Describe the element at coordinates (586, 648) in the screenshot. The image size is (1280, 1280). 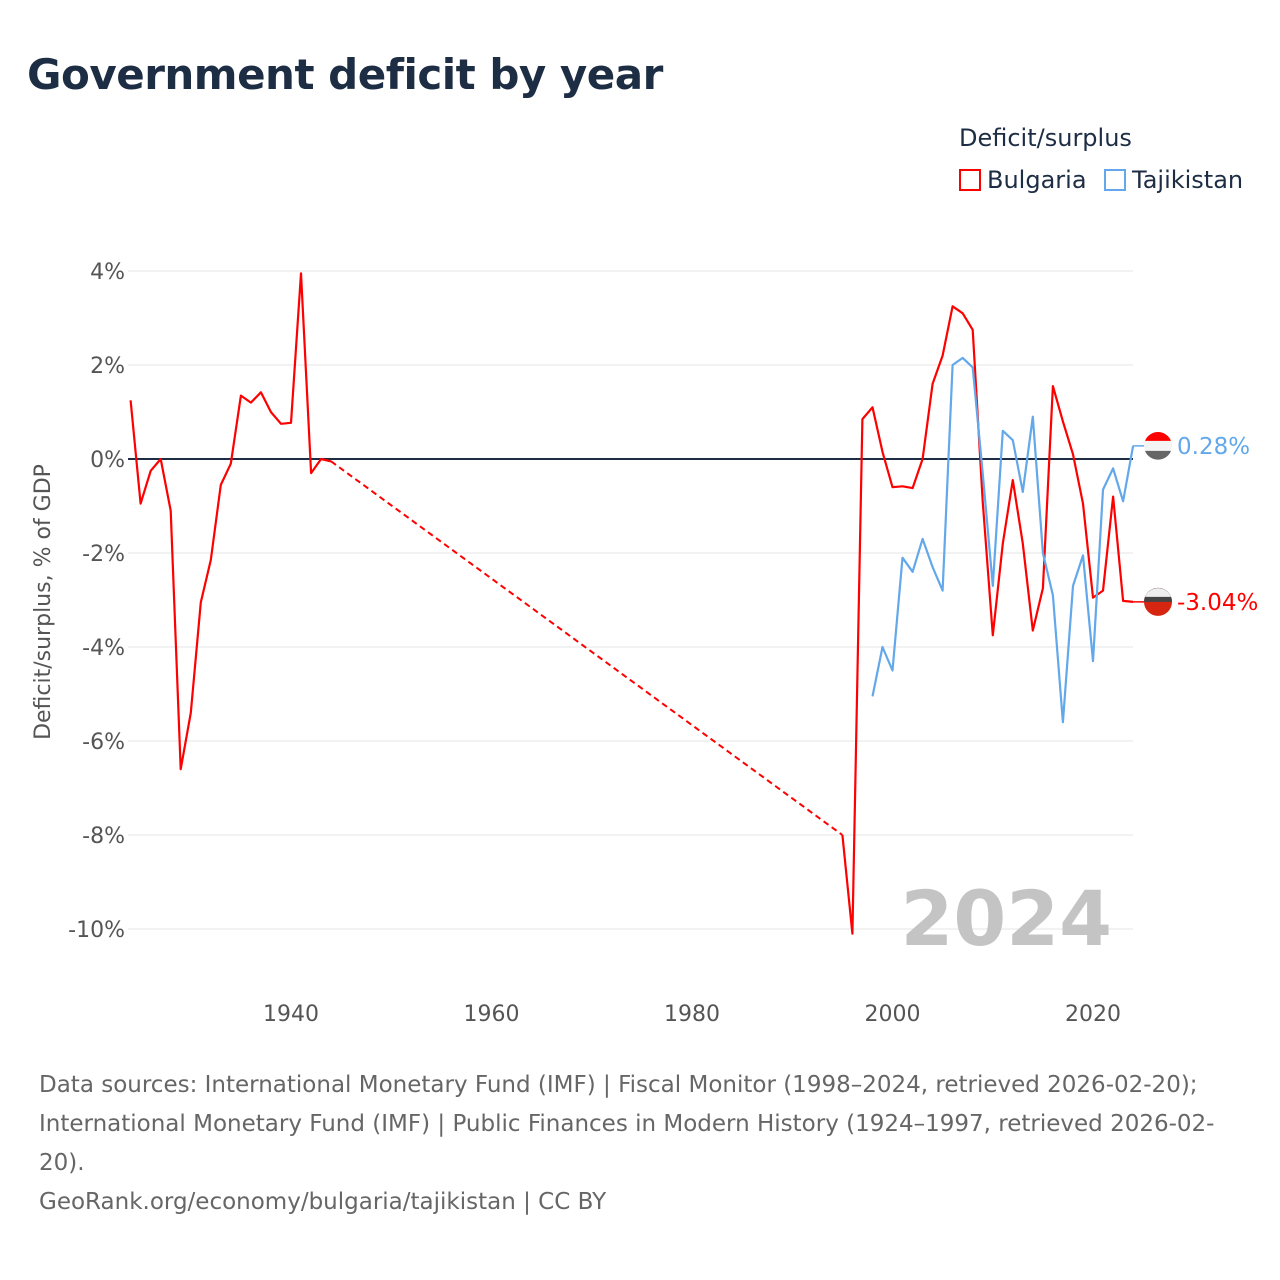
I see `series-gap-bulgaria` at that location.